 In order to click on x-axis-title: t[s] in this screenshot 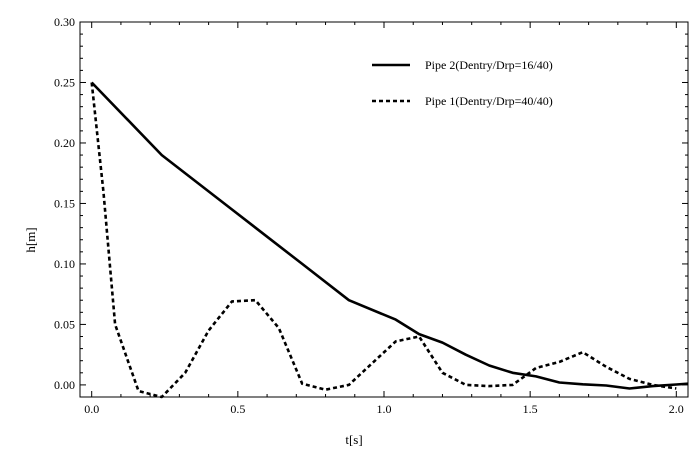, I will do `click(353, 439)`.